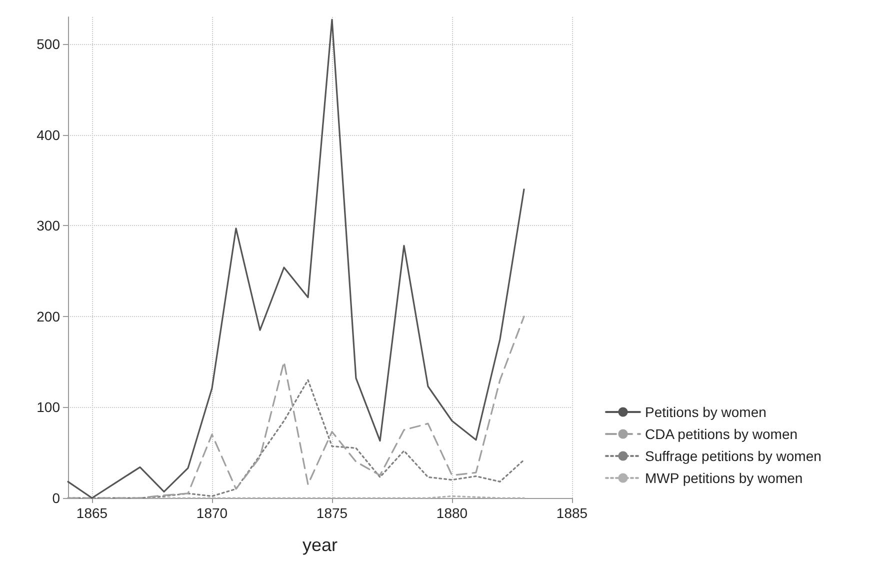 This screenshot has width=871, height=578. Describe the element at coordinates (705, 412) in the screenshot. I see `legend-label: Petitions by women` at that location.